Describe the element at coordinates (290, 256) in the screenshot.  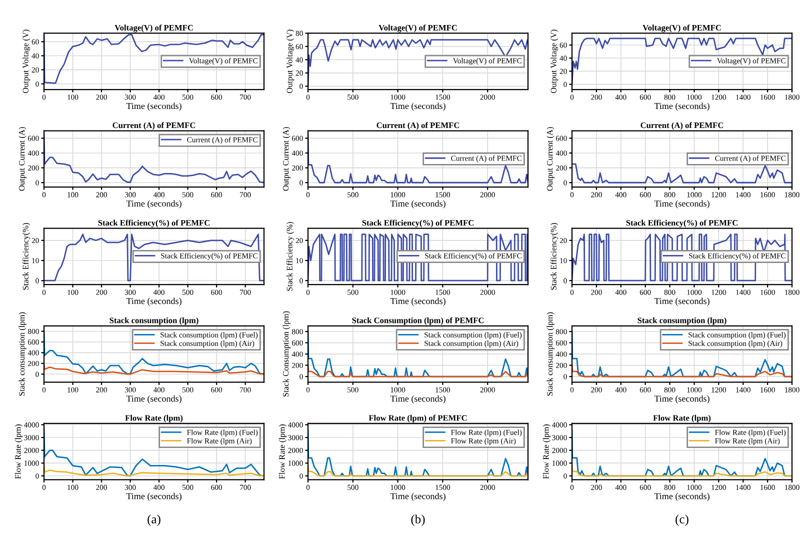
I see `y-axis-title: Stack Efficiency (%)` at that location.